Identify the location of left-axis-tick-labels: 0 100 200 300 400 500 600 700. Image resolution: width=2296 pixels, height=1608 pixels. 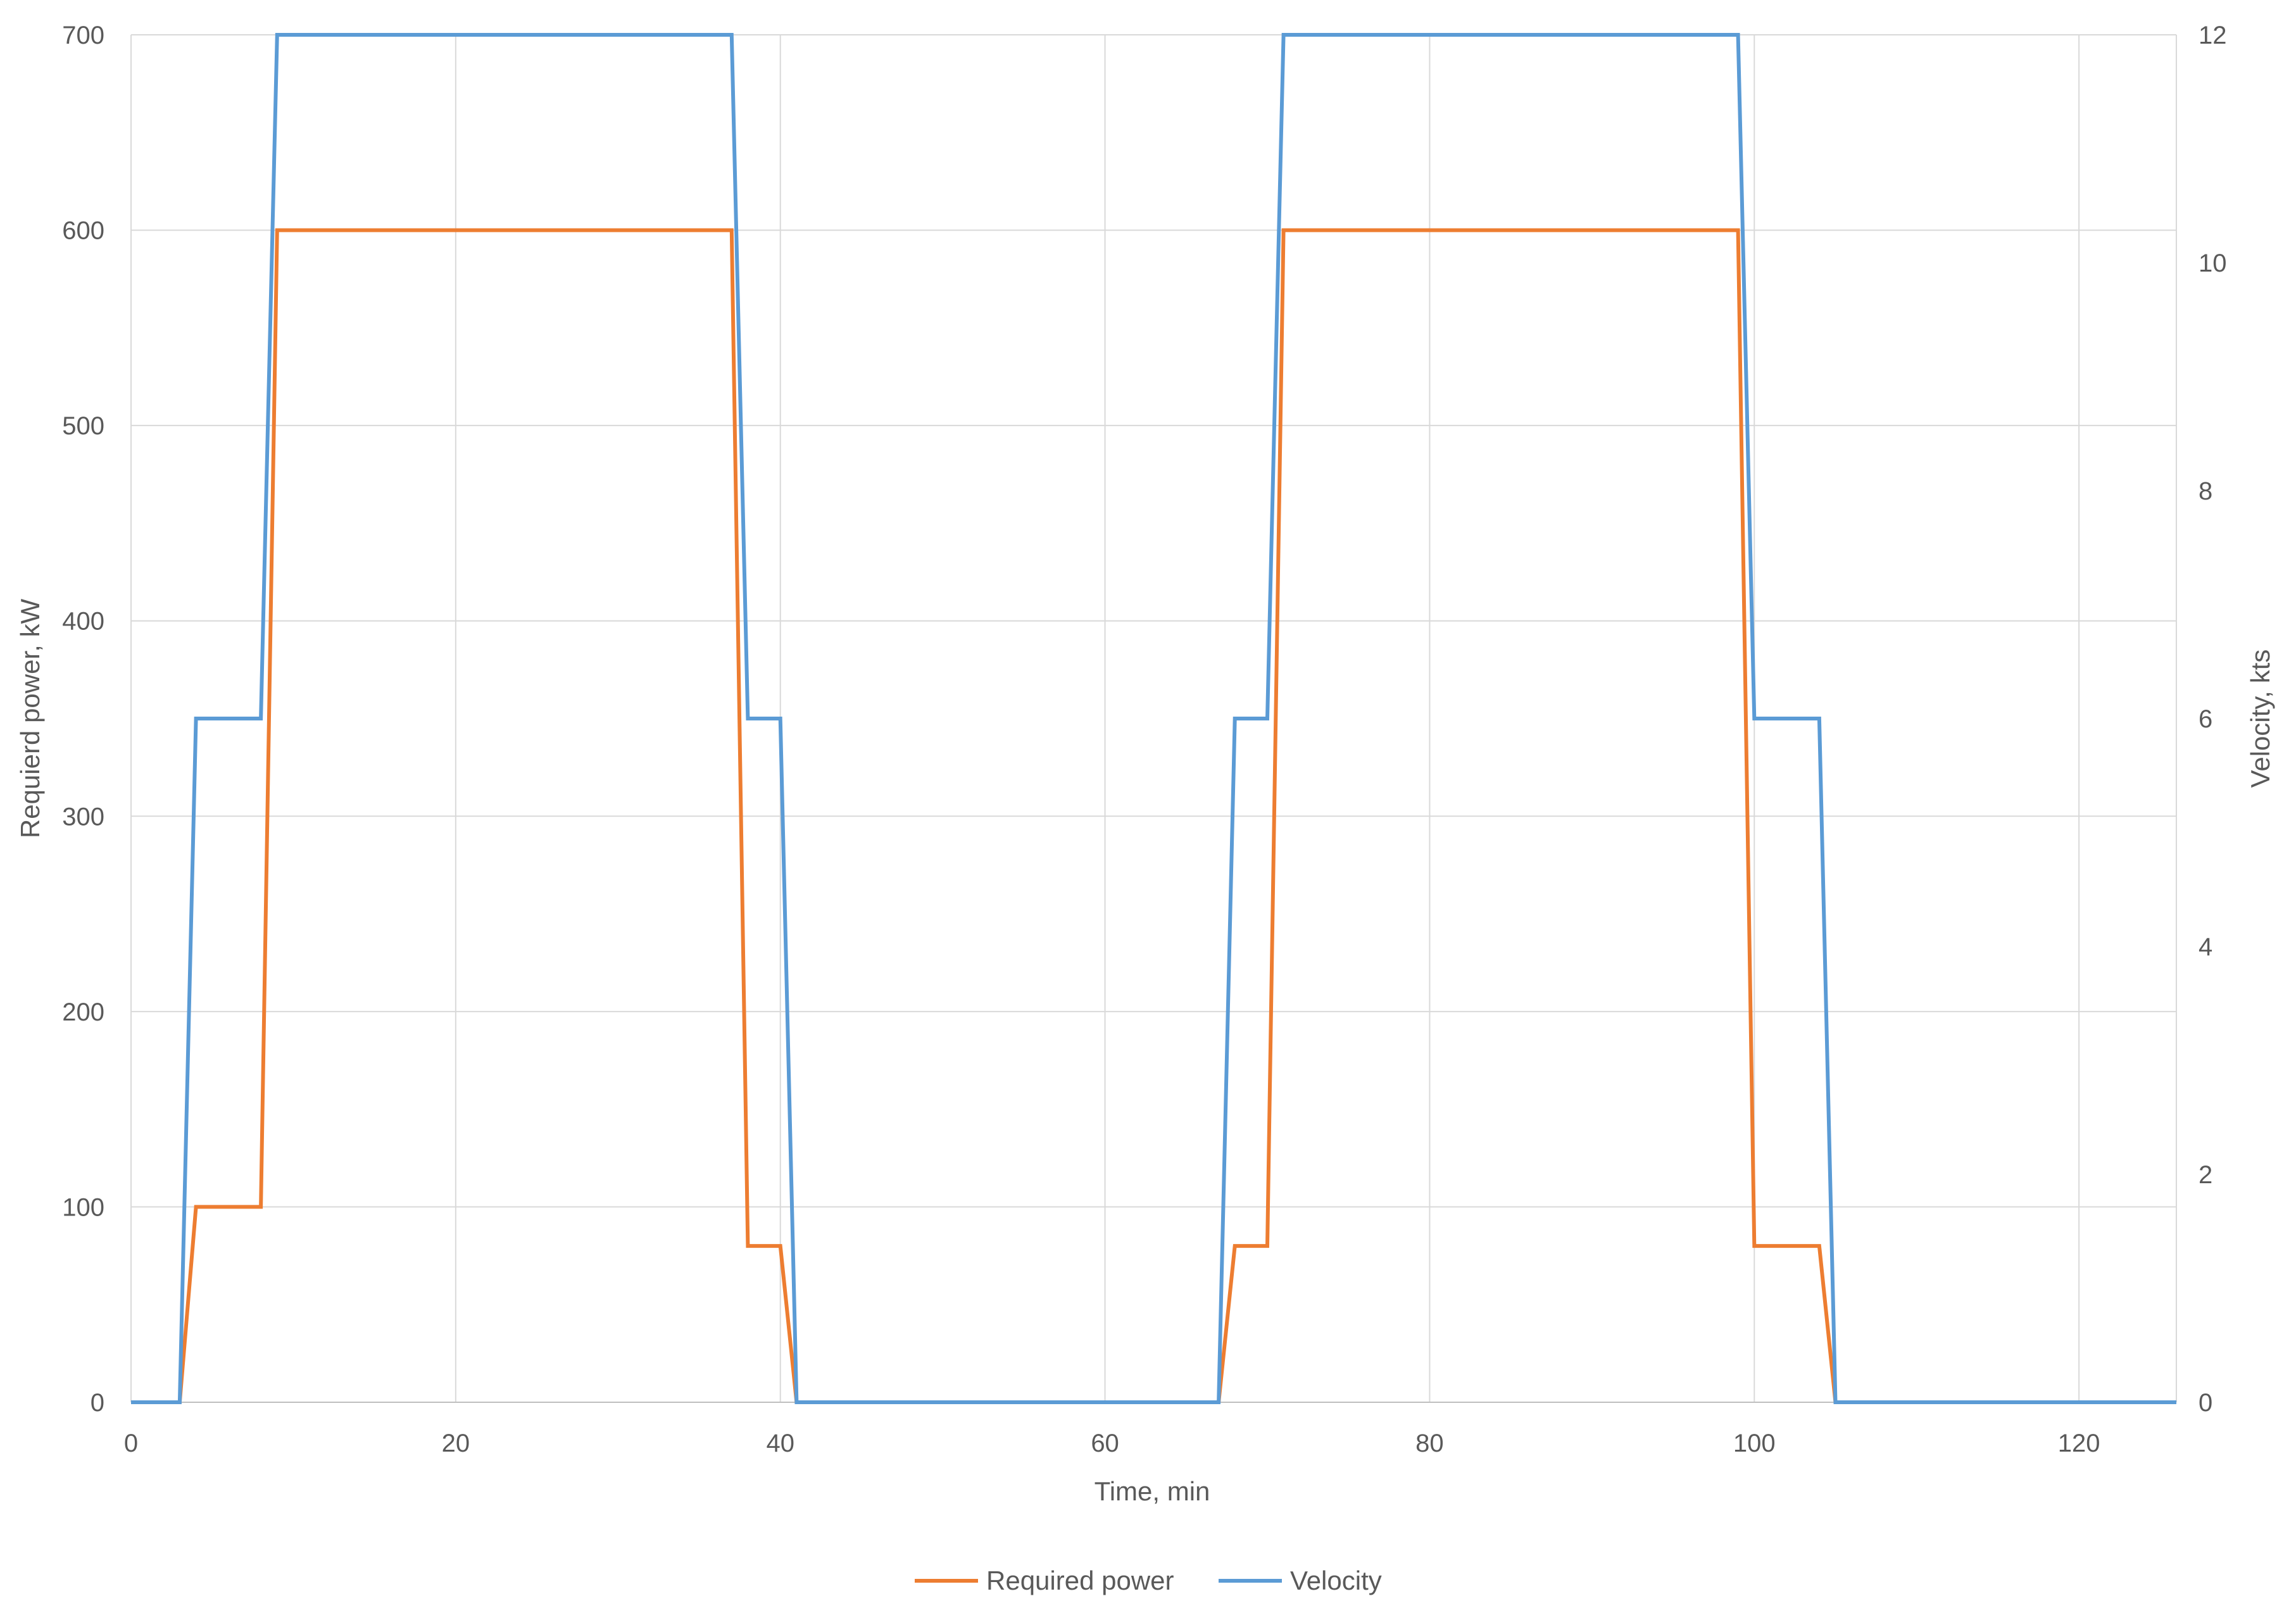
(83, 719).